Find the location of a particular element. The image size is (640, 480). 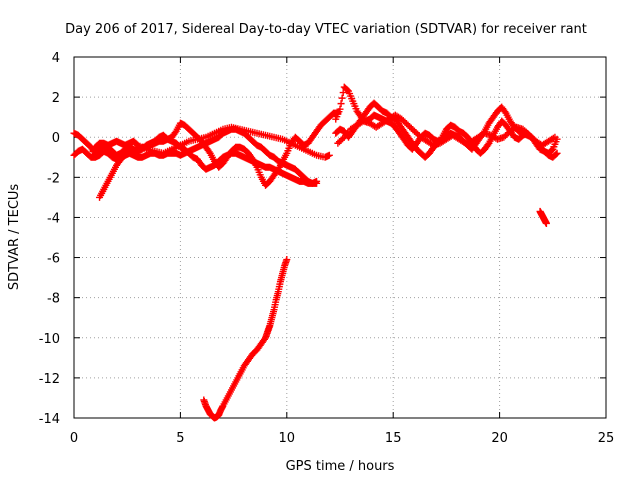

y-axis-label: SDTVAR / TECUs is located at coordinates (14, 237).